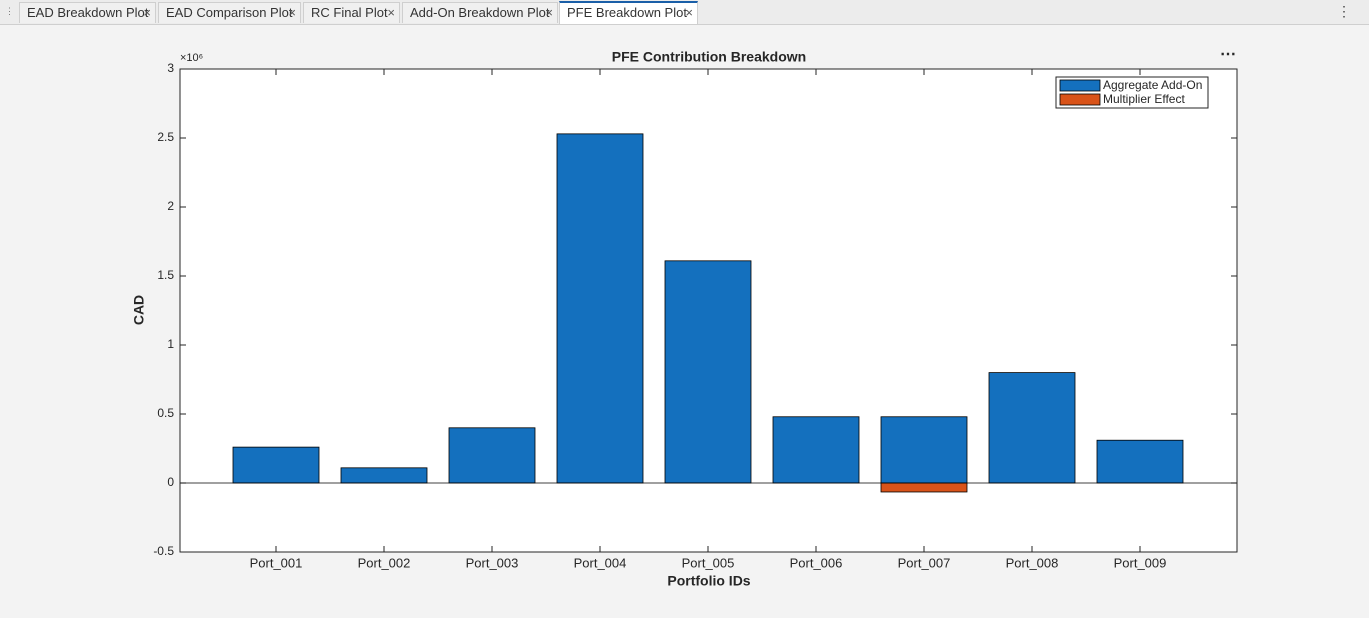 The image size is (1369, 618). What do you see at coordinates (708, 562) in the screenshot?
I see `x-tick-label: Port_005` at bounding box center [708, 562].